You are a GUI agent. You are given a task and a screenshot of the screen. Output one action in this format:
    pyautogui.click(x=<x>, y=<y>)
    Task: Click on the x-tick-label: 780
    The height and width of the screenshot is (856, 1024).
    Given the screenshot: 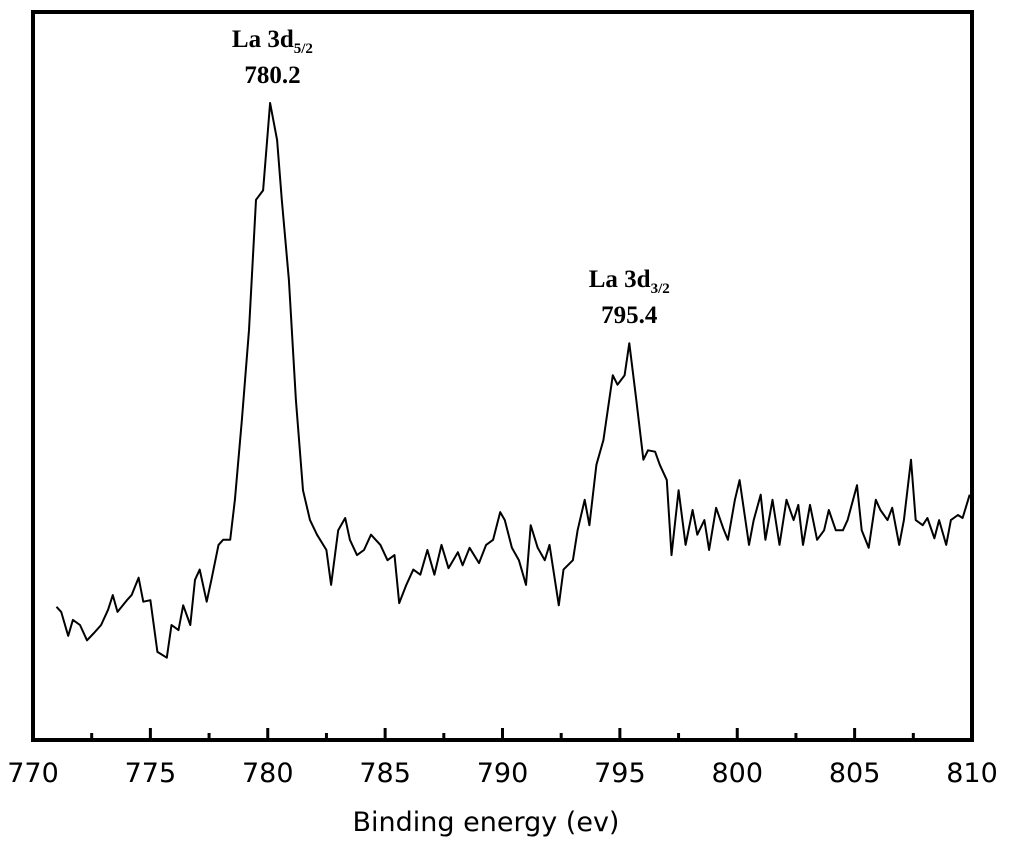 What is the action you would take?
    pyautogui.click(x=268, y=773)
    